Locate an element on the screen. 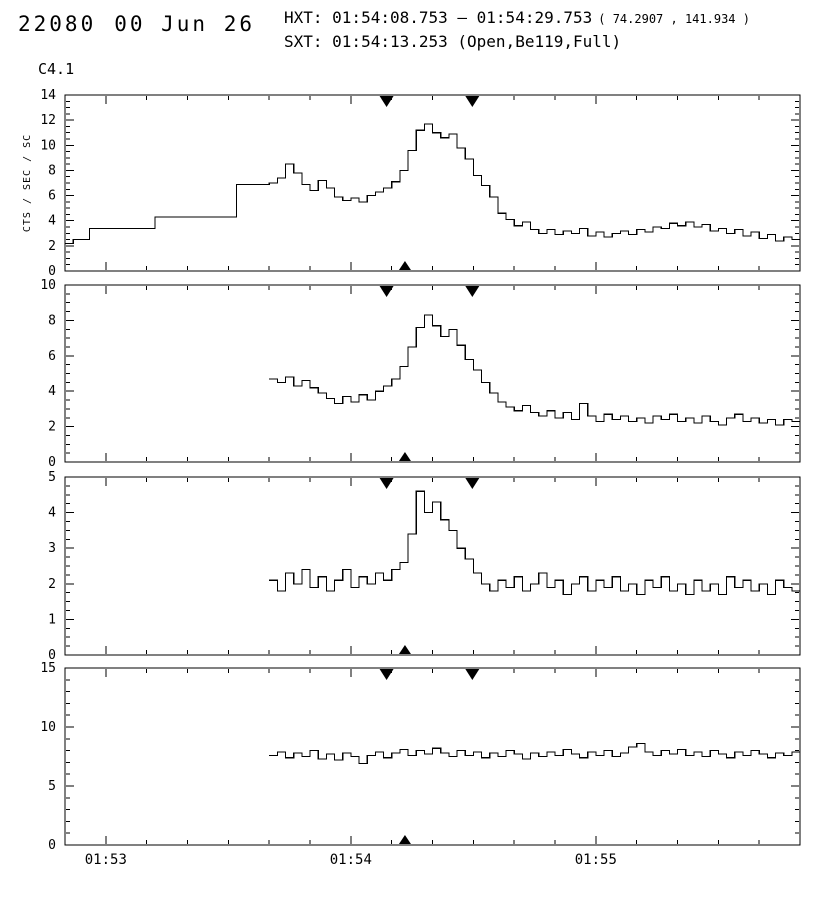  frame-number: 22080 is located at coordinates (57, 24).